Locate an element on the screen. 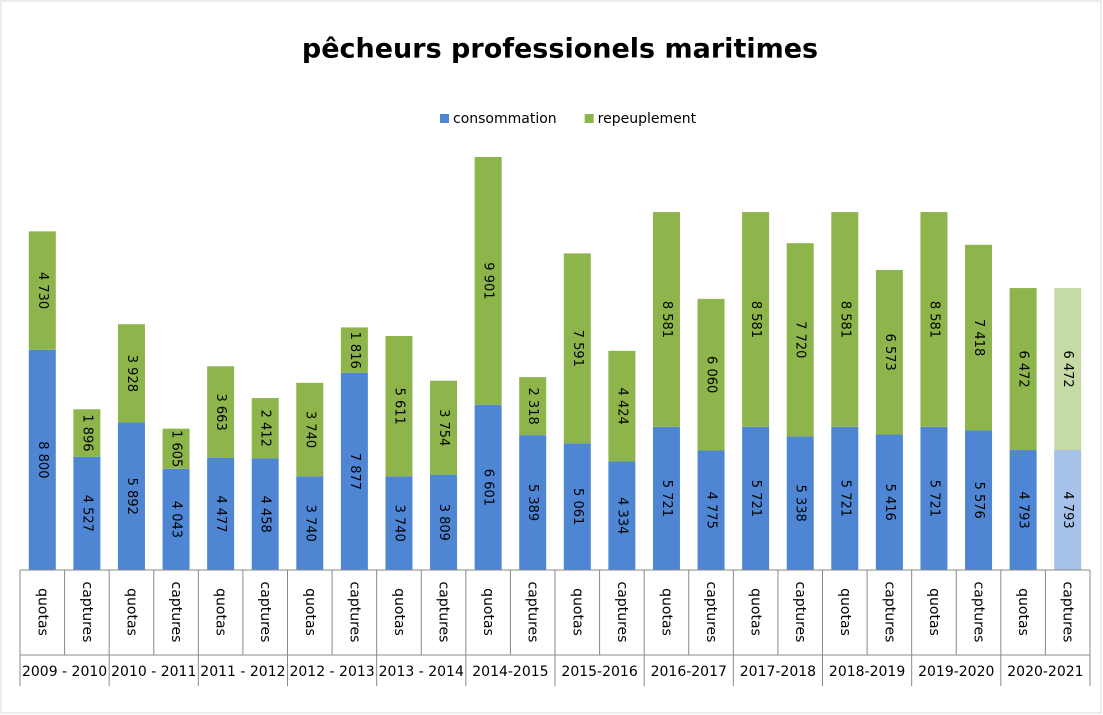 The height and width of the screenshot is (715, 1103). data-label: 5 892 is located at coordinates (131, 496).